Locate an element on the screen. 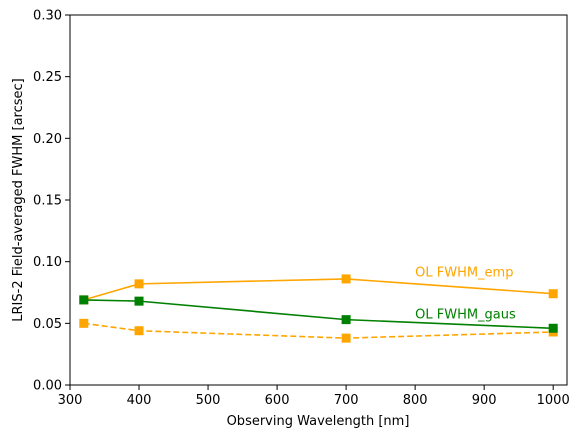 The image size is (580, 438). x-tick-label: 300 is located at coordinates (70, 400).